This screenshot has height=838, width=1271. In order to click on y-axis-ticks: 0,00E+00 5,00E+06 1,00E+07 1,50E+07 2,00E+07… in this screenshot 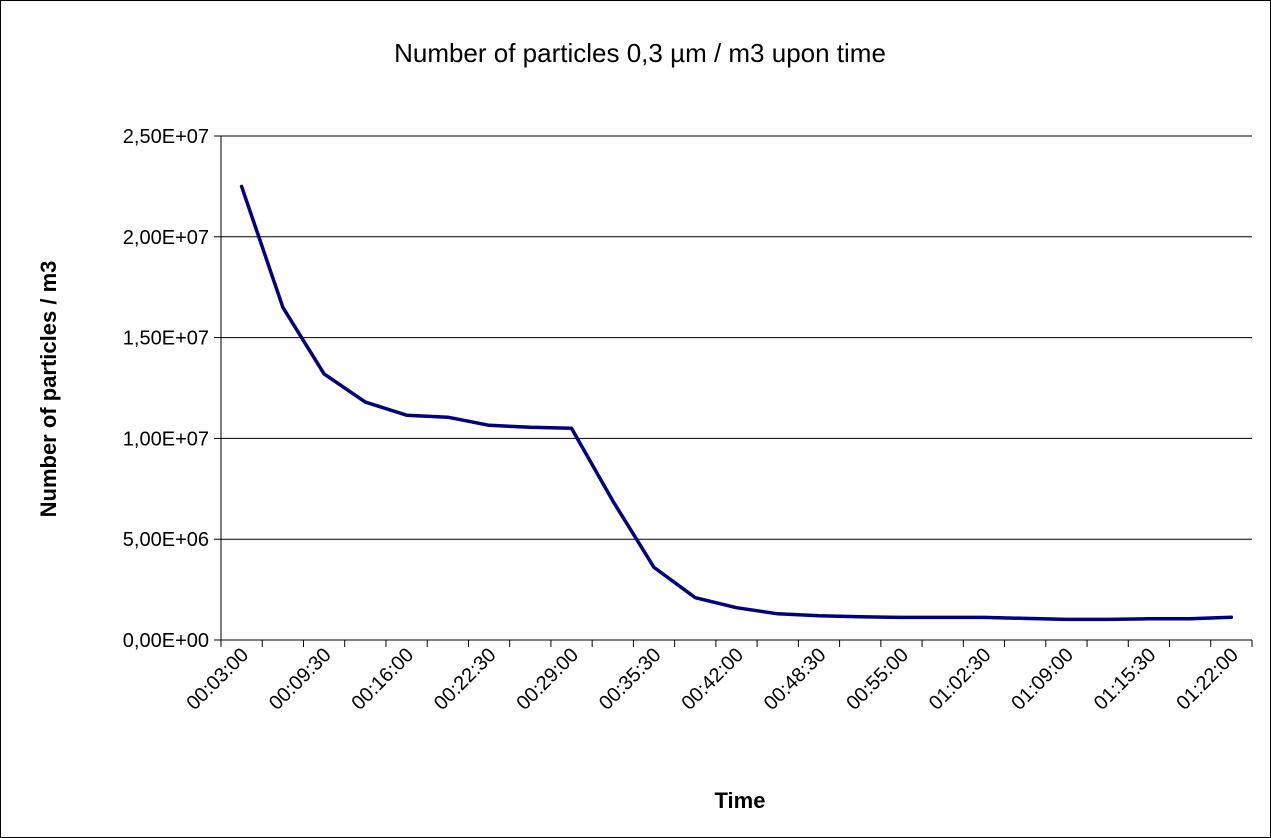, I will do `click(172, 389)`.